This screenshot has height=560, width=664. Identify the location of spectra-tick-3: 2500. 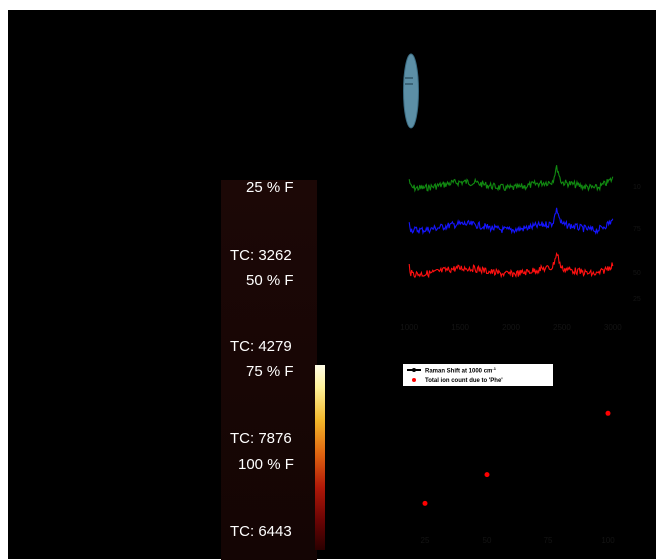
(562, 327).